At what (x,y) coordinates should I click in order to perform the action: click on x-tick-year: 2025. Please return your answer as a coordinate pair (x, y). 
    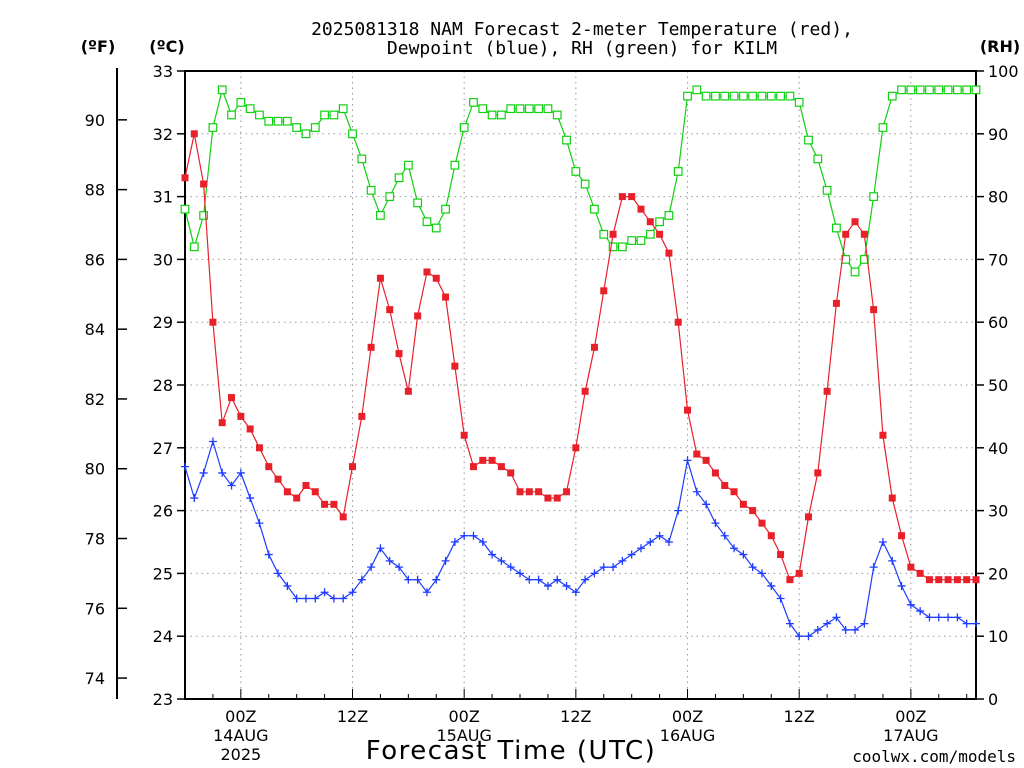
    Looking at the image, I should click on (240, 754).